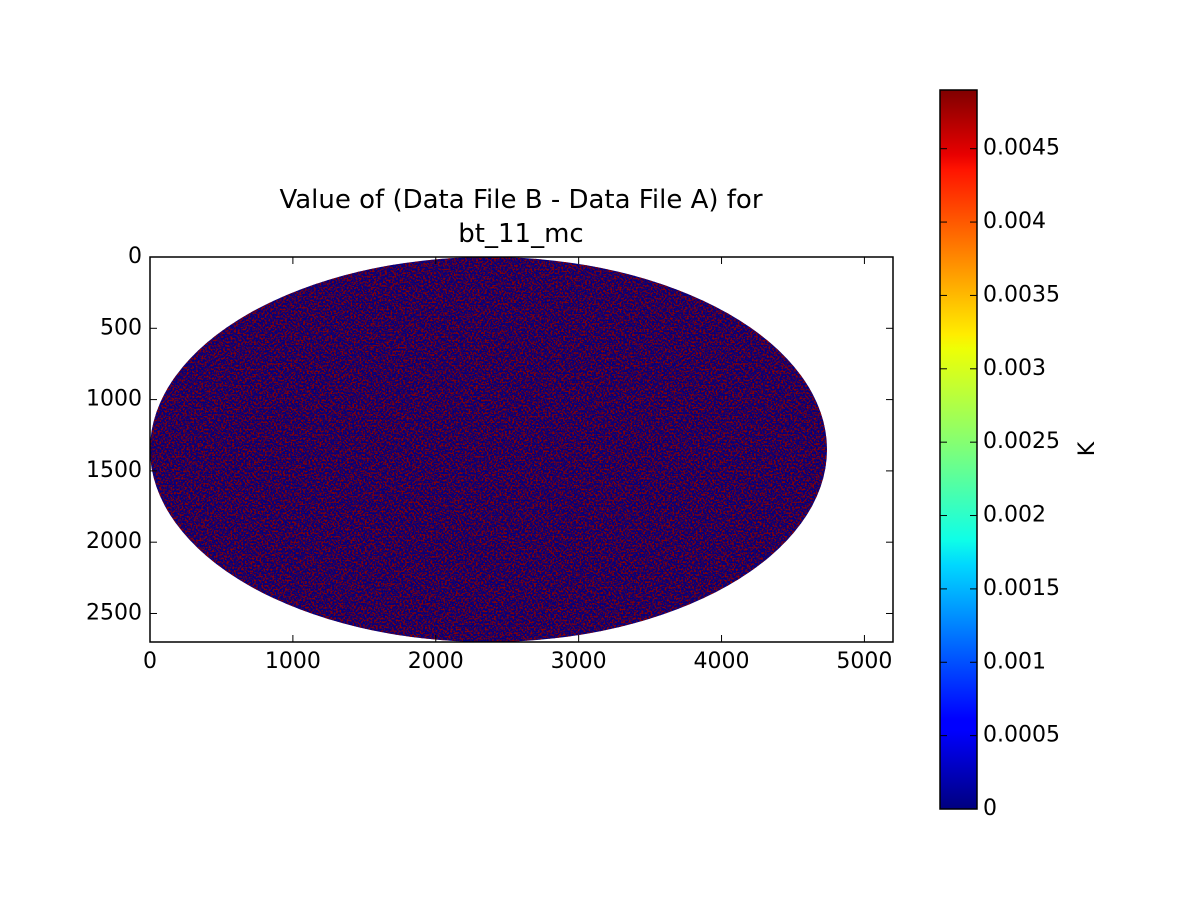 This screenshot has width=1200, height=900. What do you see at coordinates (150, 661) in the screenshot?
I see `x-tick-label: 0` at bounding box center [150, 661].